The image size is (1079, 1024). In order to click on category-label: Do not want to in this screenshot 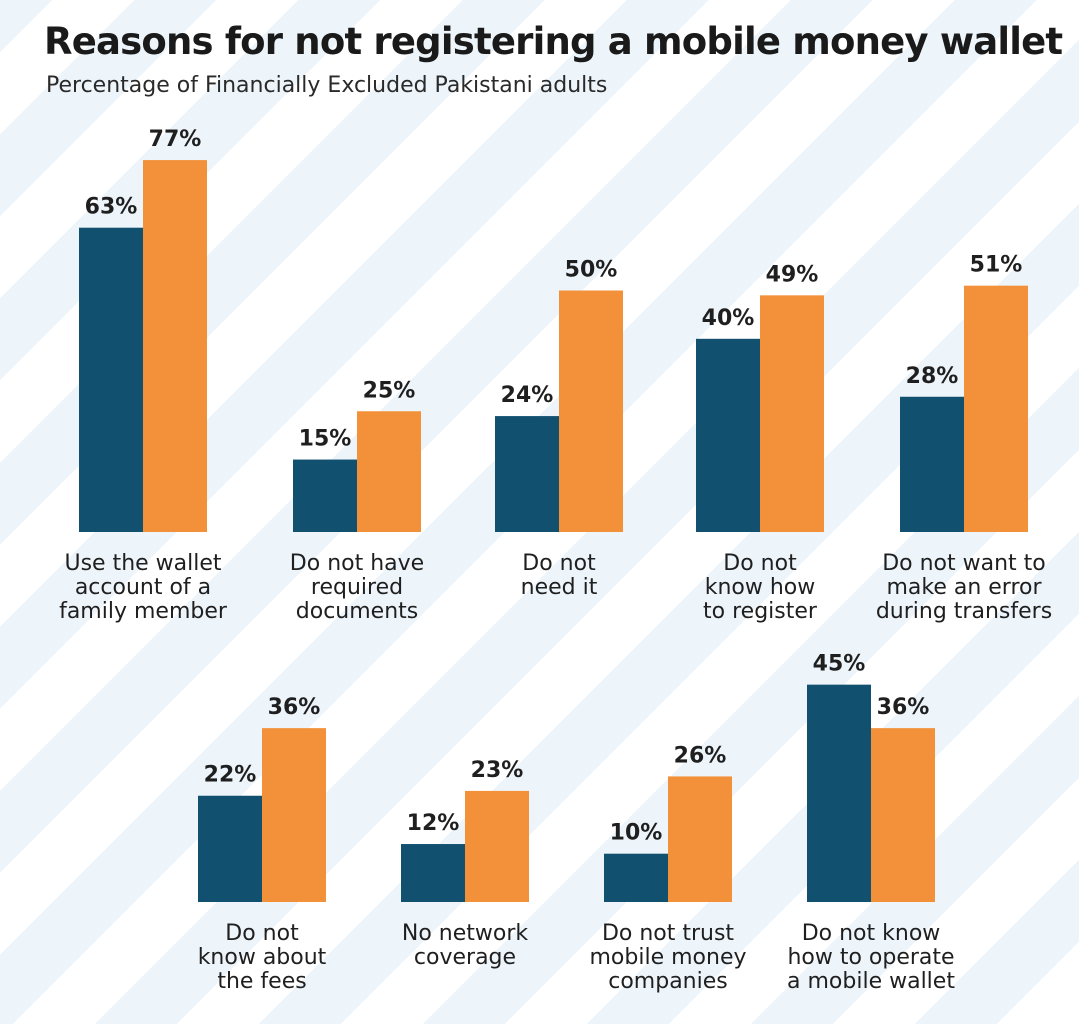, I will do `click(964, 563)`.